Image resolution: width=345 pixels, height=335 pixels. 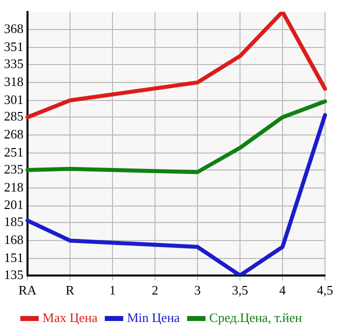 I want to click on x-tick-label: 4,5, so click(x=325, y=290).